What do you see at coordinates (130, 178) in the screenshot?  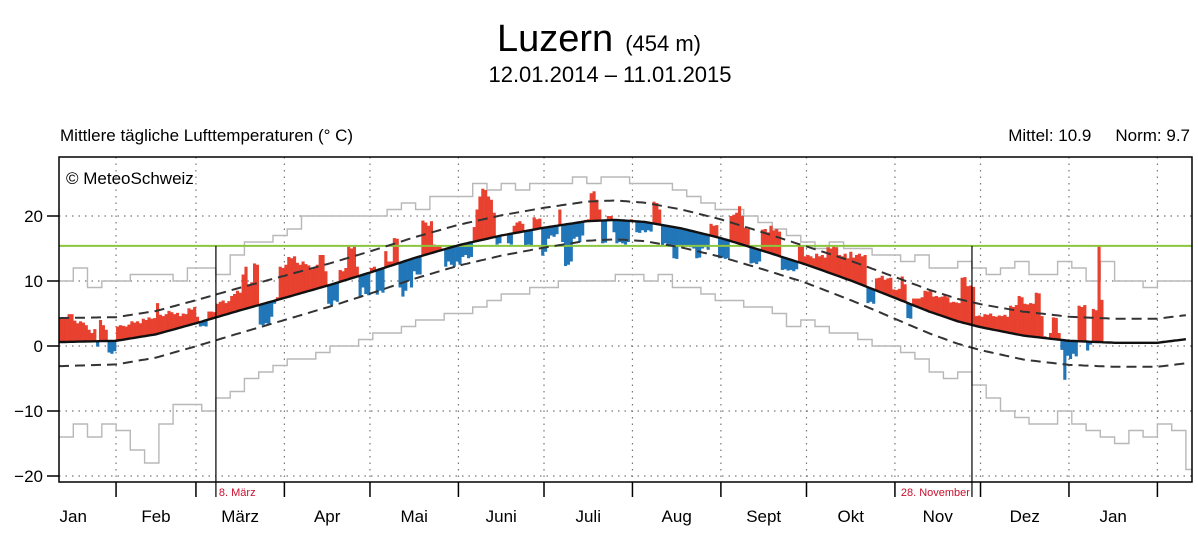 I see `copyright: © MeteoSchweiz` at bounding box center [130, 178].